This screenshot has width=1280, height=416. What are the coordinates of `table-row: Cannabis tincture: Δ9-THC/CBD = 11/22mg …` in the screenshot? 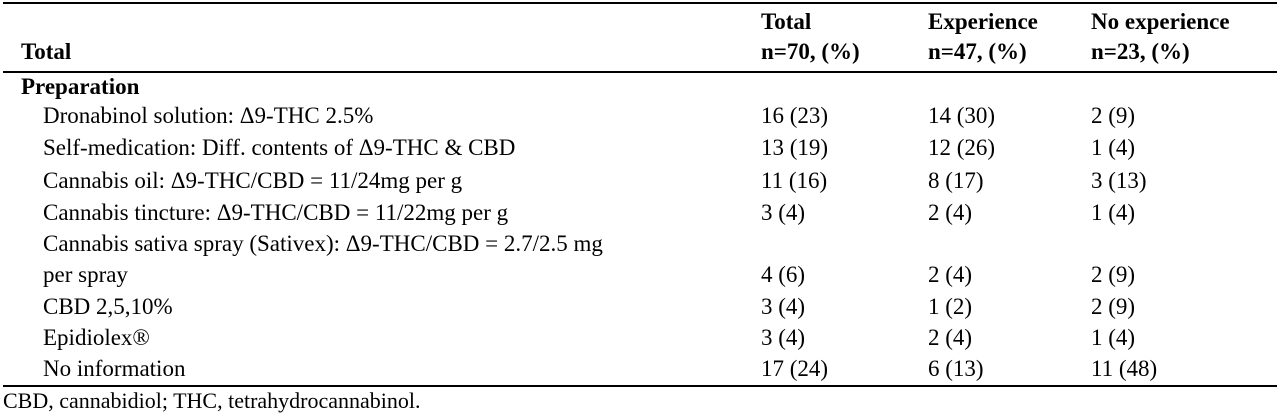 It's located at (640, 213).